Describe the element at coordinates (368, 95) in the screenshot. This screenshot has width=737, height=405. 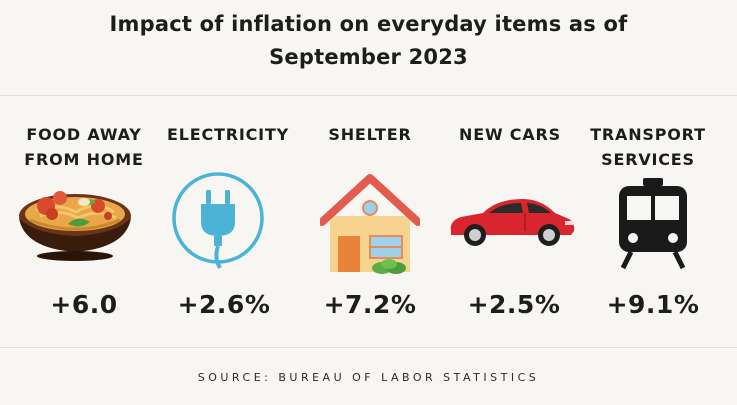
I see `top-divider` at that location.